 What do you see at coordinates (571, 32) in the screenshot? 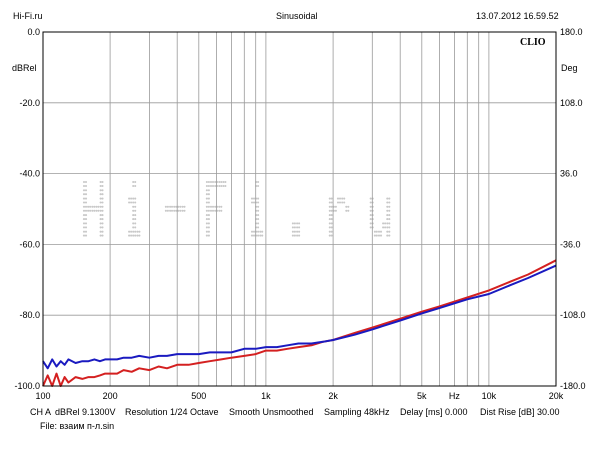
I see `y-right-tick-label: 180.0` at bounding box center [571, 32].